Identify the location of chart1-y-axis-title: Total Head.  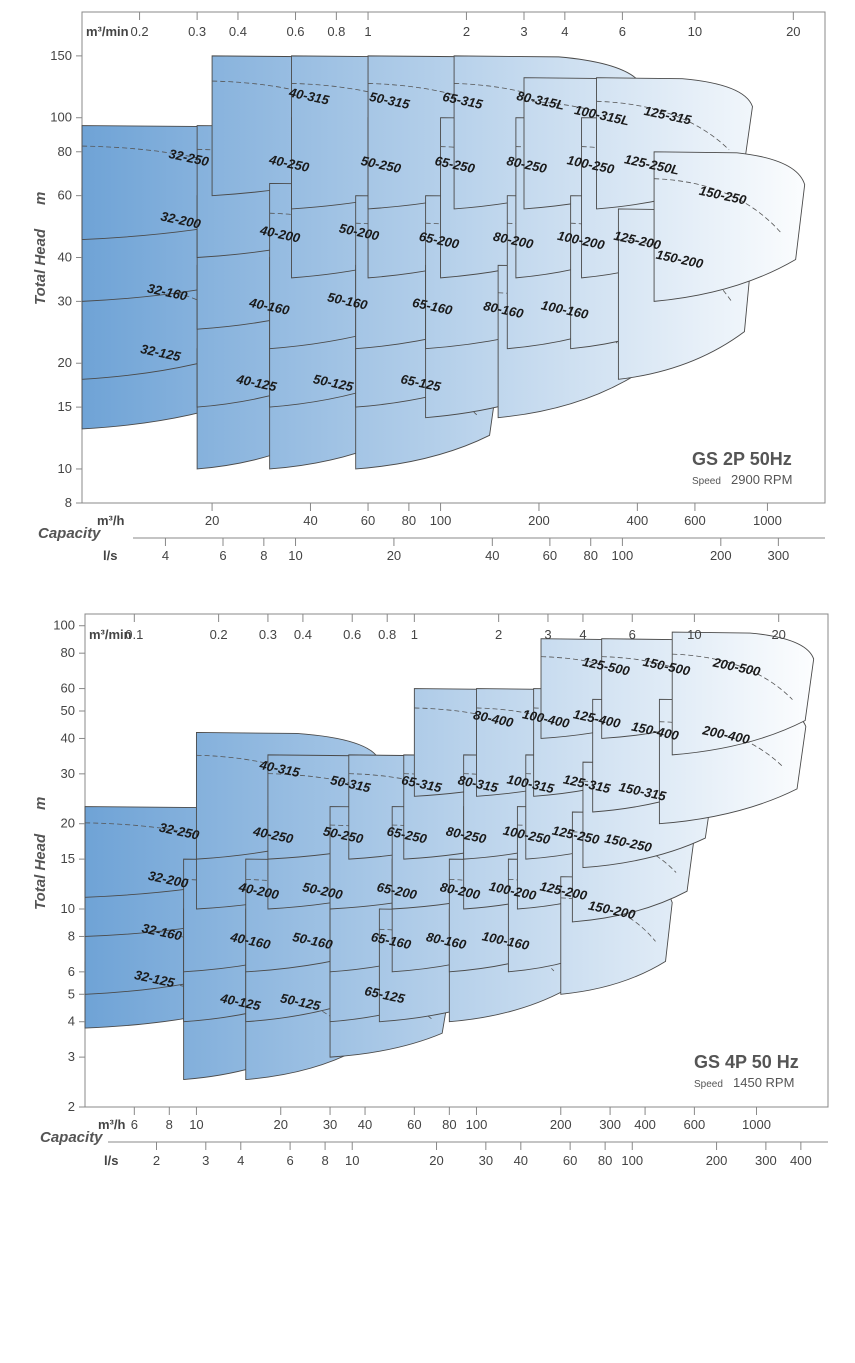
(40, 266).